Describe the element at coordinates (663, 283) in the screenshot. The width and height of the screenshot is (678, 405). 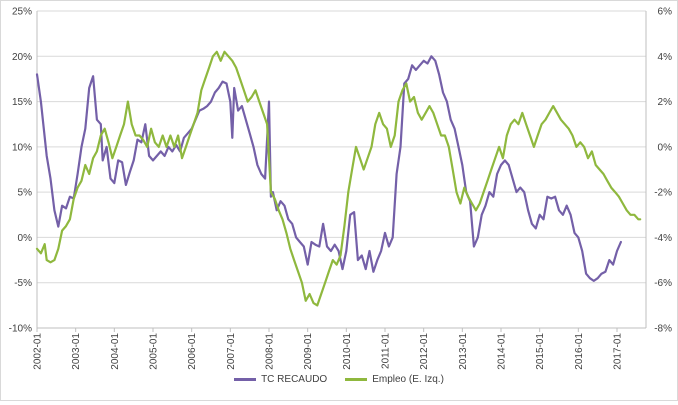
I see `right-tick-label: -6%` at that location.